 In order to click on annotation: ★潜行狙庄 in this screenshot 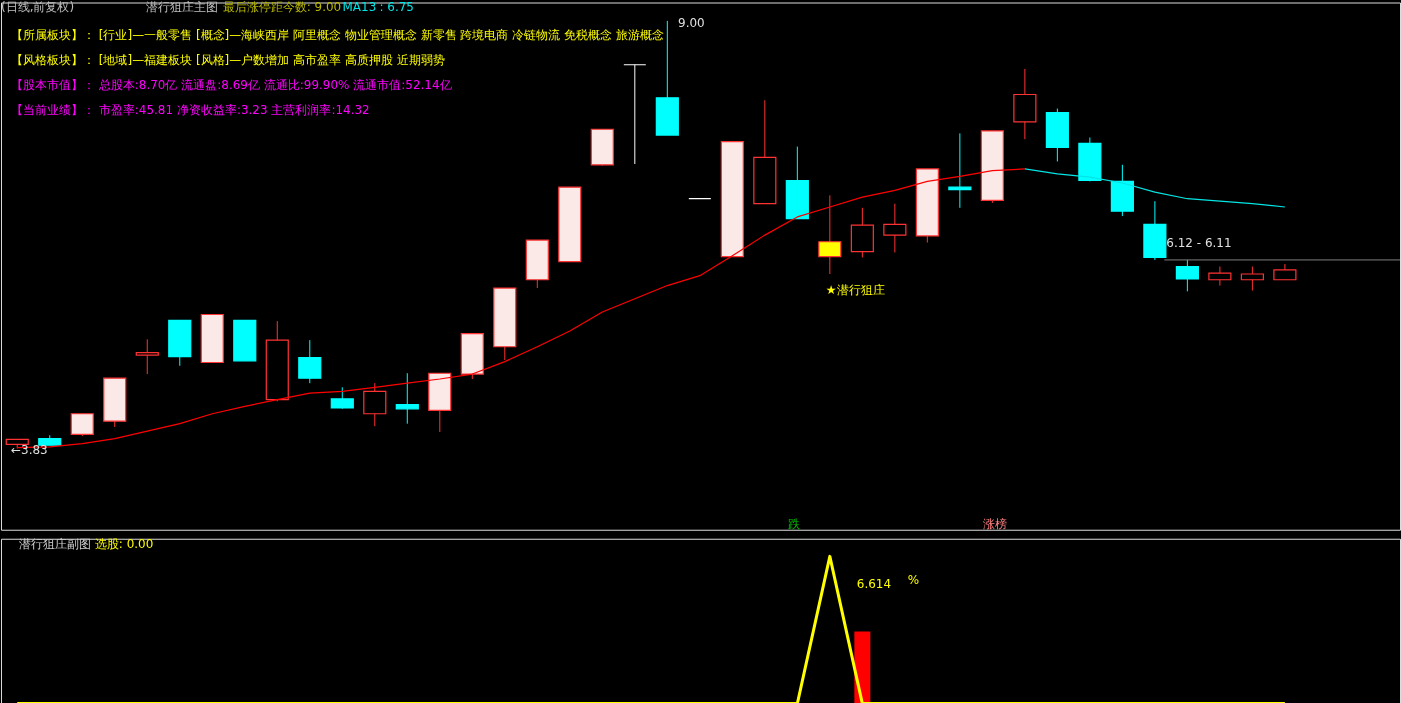, I will do `click(855, 290)`.